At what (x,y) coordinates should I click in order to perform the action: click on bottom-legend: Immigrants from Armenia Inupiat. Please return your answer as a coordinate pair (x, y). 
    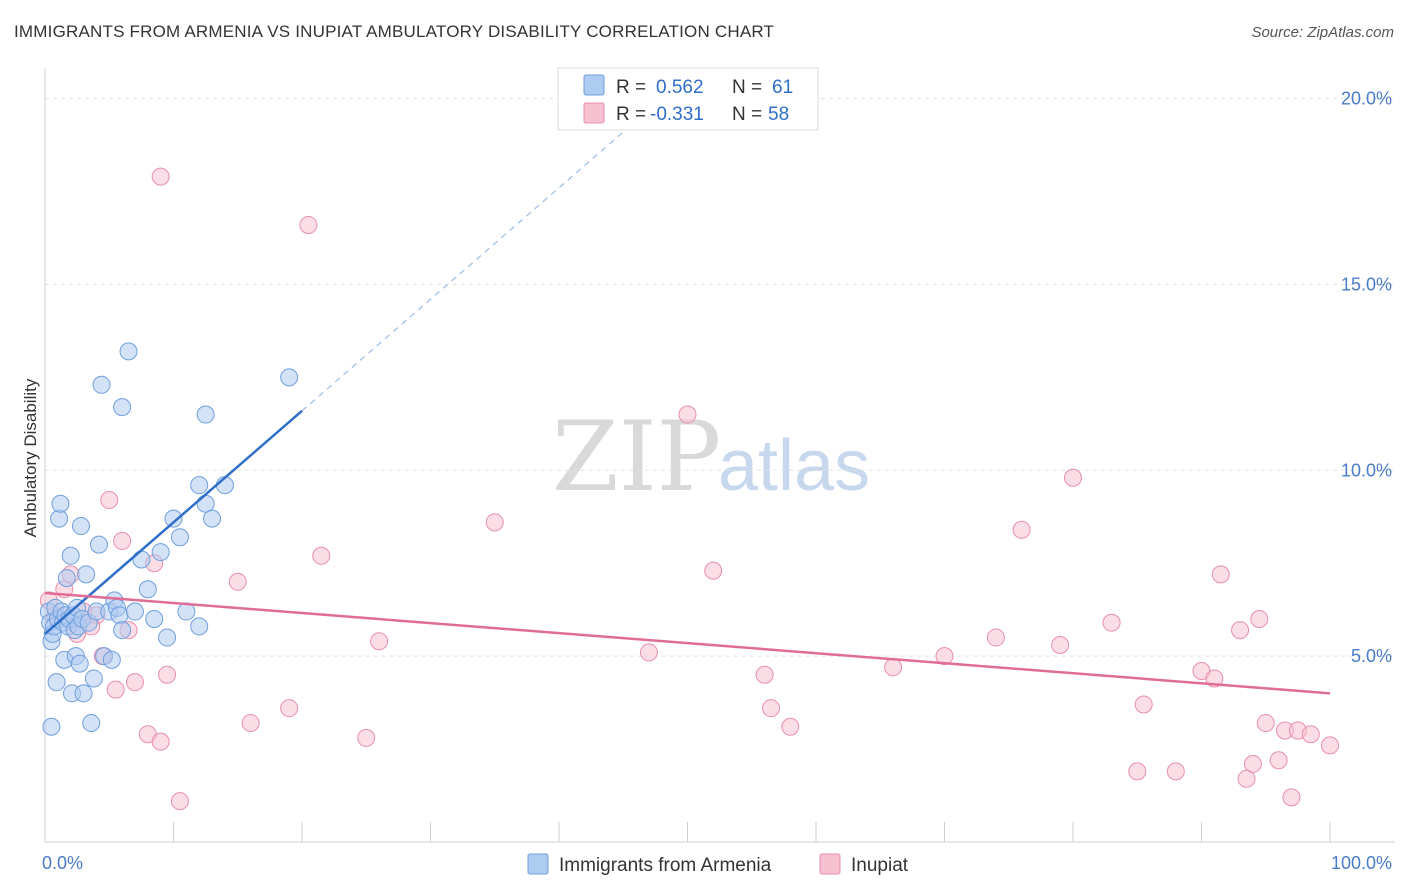
    Looking at the image, I should click on (718, 864).